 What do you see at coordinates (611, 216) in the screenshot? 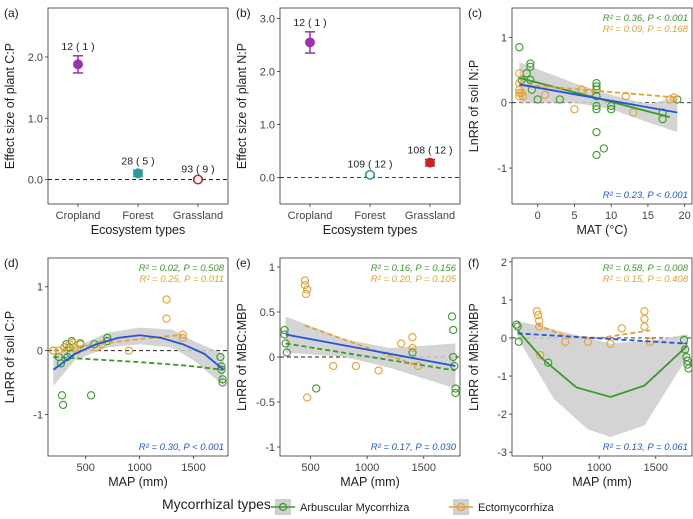
I see `x-tick-label: 10` at bounding box center [611, 216].